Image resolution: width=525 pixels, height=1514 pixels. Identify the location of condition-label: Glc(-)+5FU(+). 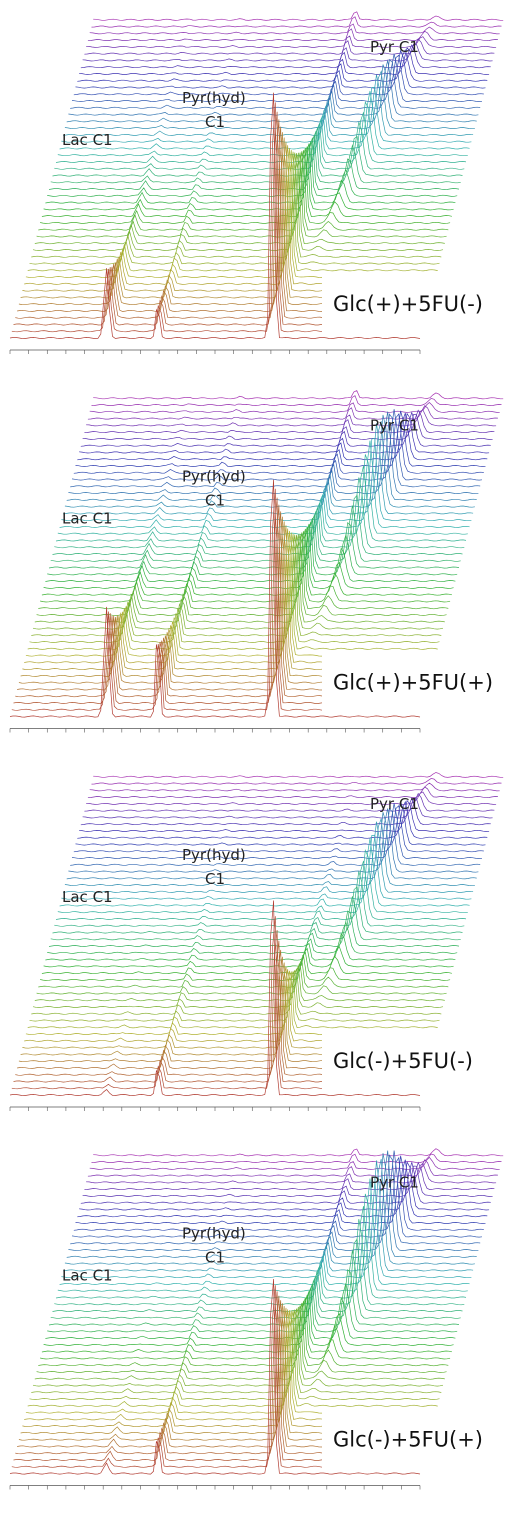
(408, 1440).